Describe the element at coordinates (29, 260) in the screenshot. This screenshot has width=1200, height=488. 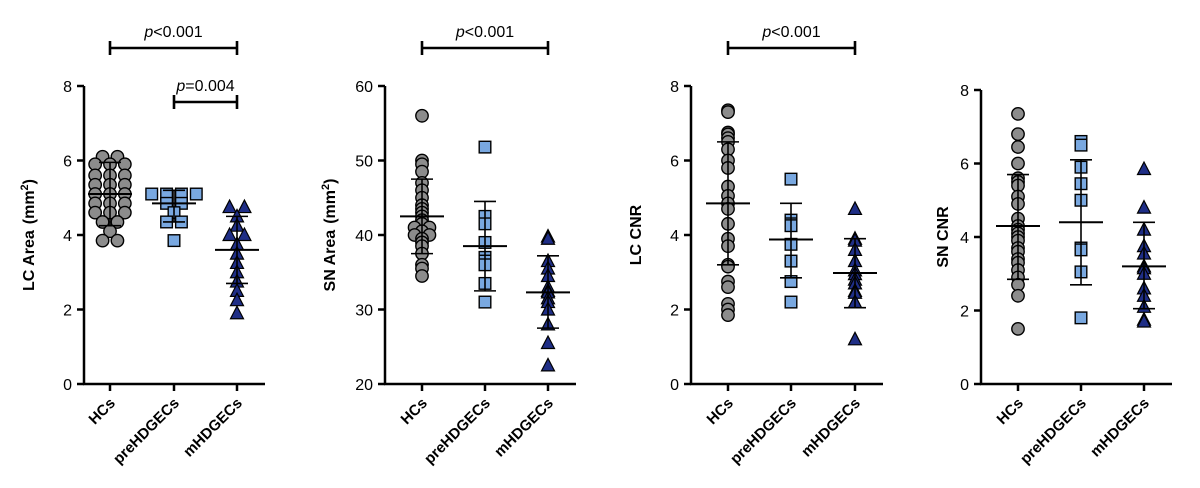
I see `y-axis-label-main: LC Area` at that location.